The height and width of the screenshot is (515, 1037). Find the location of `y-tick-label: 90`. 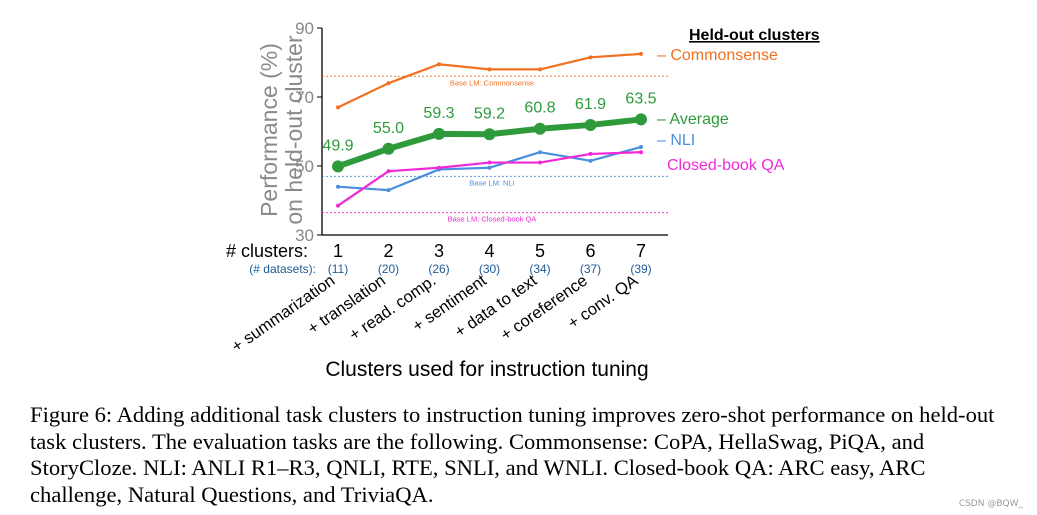

y-tick-label: 90 is located at coordinates (304, 28).